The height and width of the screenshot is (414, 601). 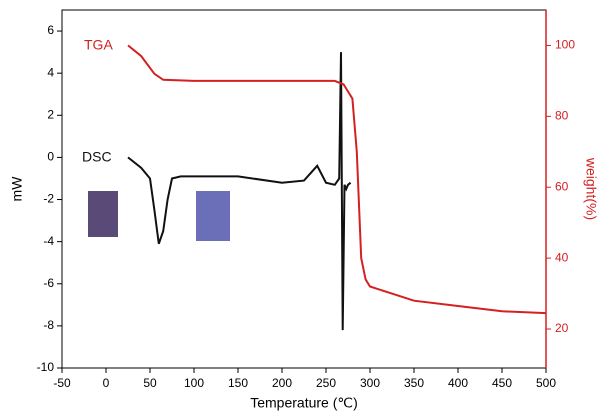 I want to click on y2-axis-title: weight(%), so click(x=591, y=188).